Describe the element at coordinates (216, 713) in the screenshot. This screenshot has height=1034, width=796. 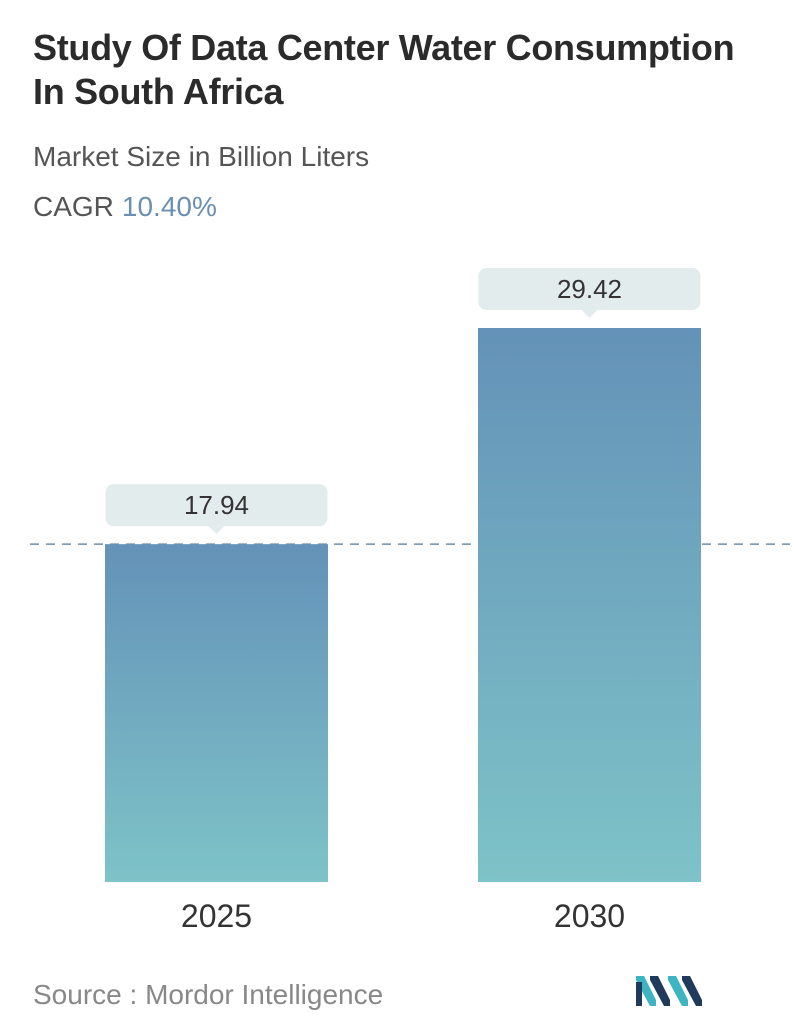
I see `bar-2025` at that location.